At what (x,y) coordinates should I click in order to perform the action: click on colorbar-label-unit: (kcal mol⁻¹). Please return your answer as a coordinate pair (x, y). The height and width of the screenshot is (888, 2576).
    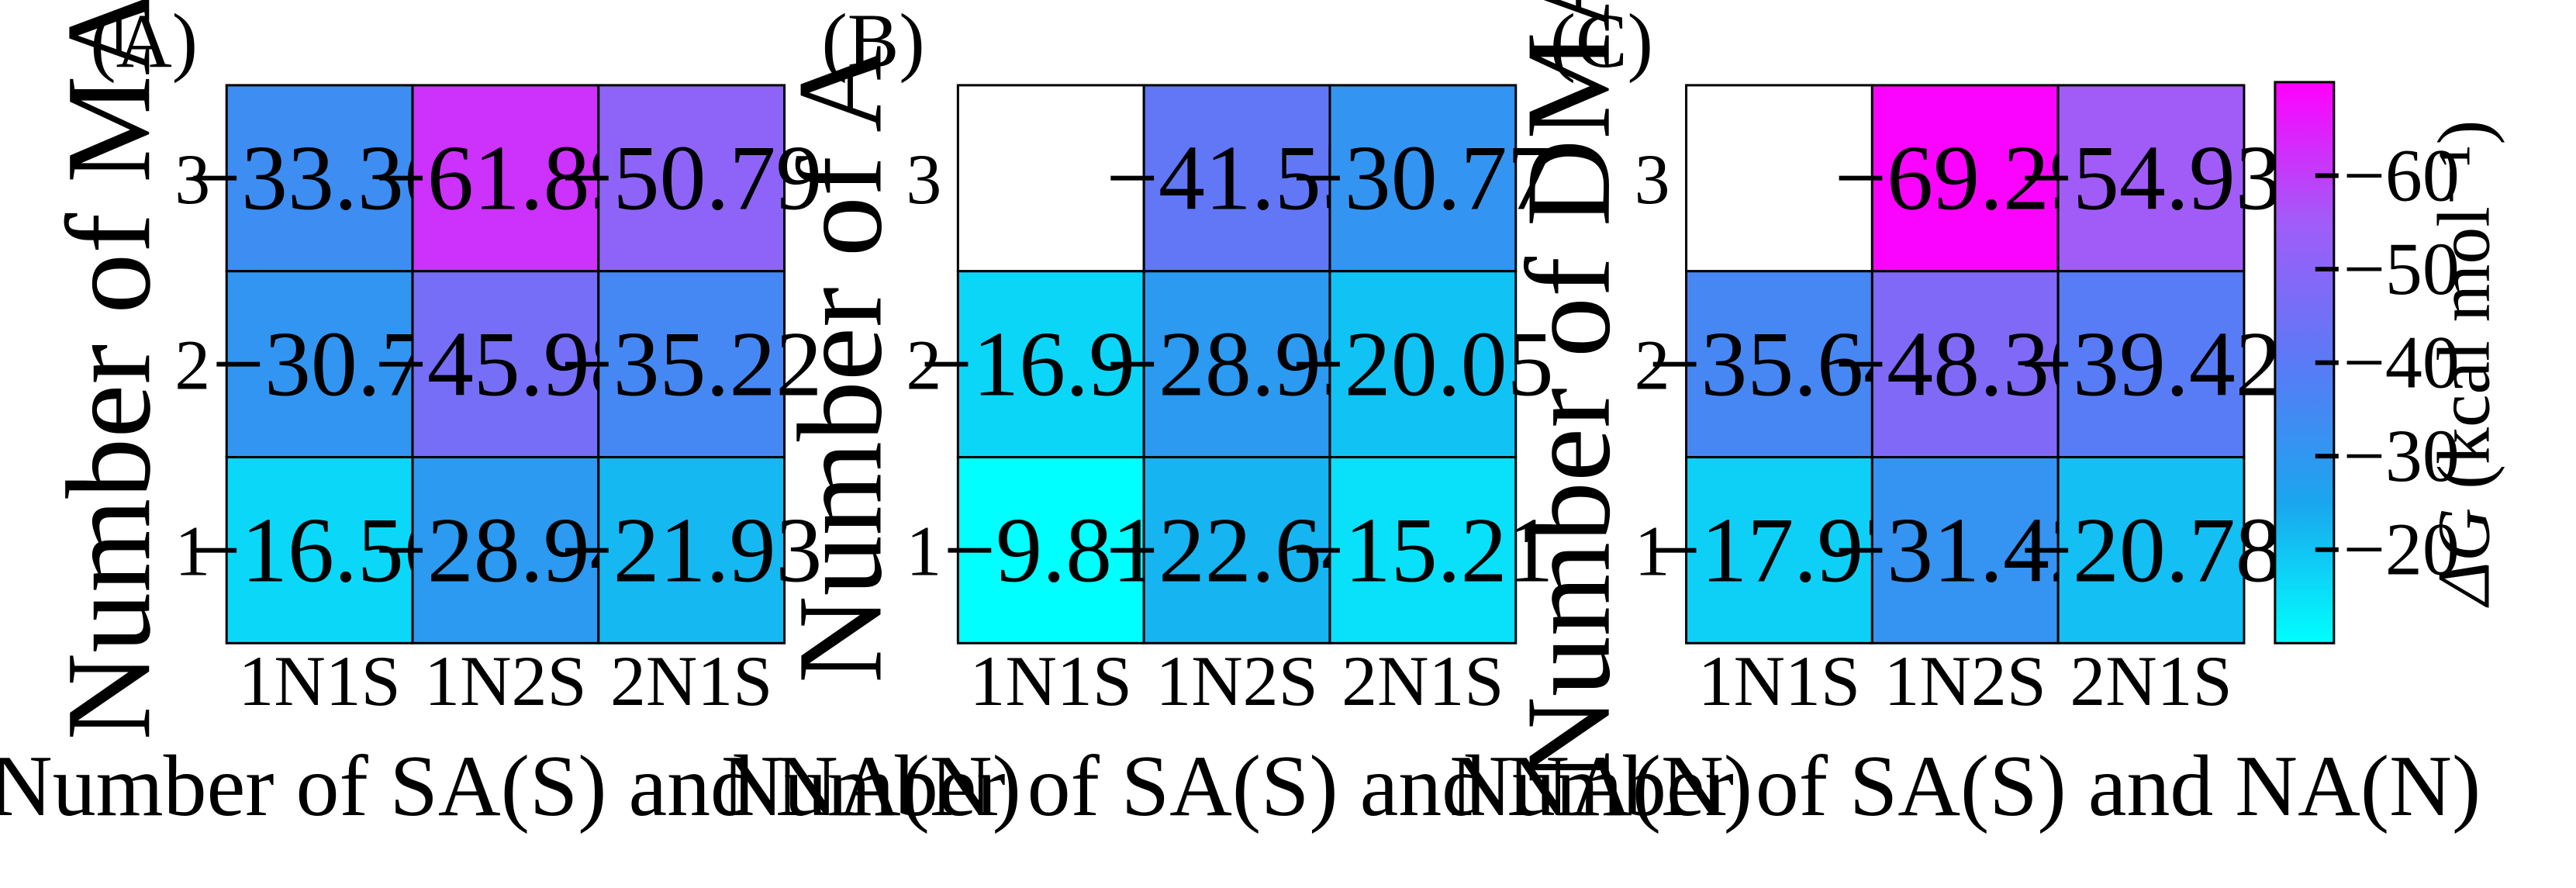
    Looking at the image, I should click on (2464, 314).